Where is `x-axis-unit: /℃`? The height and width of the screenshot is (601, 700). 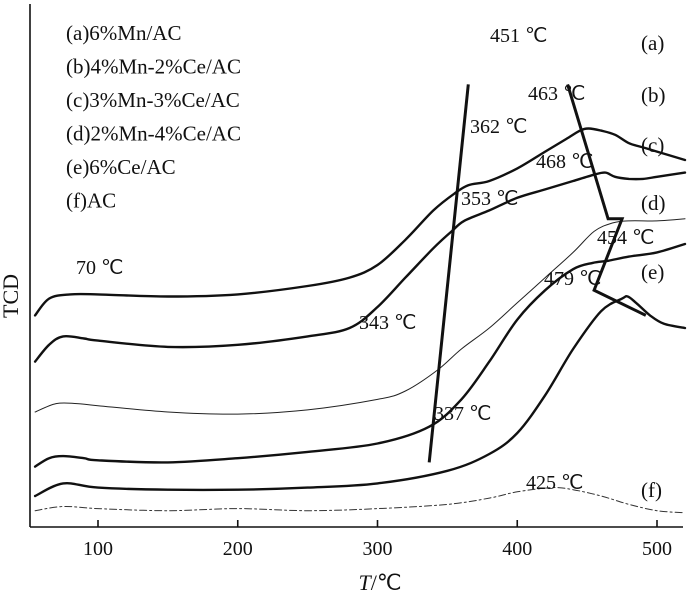 x-axis-unit: /℃ is located at coordinates (386, 582).